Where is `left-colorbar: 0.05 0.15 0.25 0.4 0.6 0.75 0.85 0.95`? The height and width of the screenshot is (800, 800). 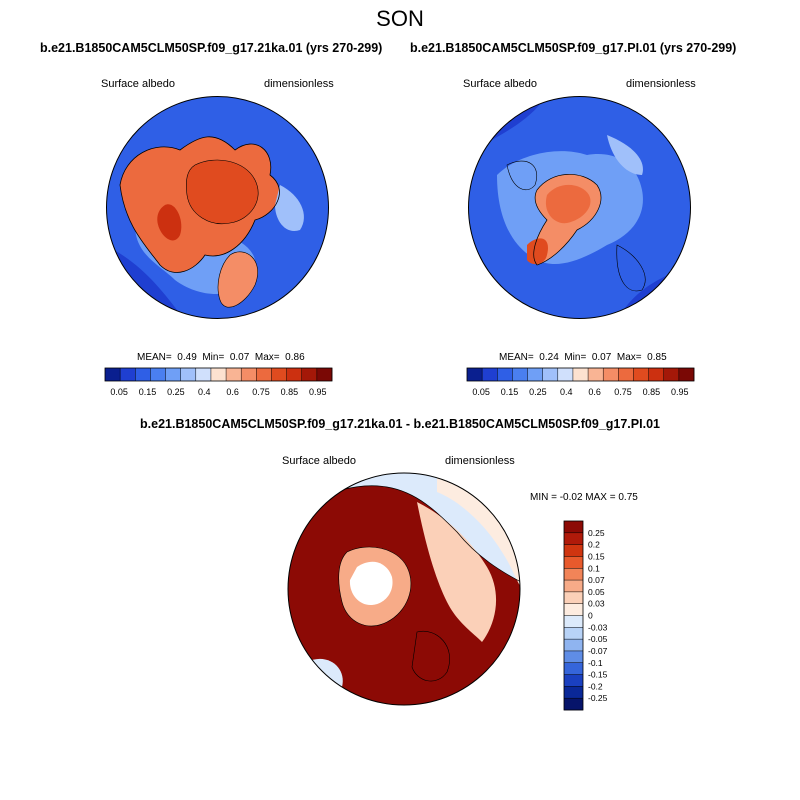 left-colorbar: 0.05 0.15 0.25 0.4 0.6 0.75 0.85 0.95 is located at coordinates (218, 382).